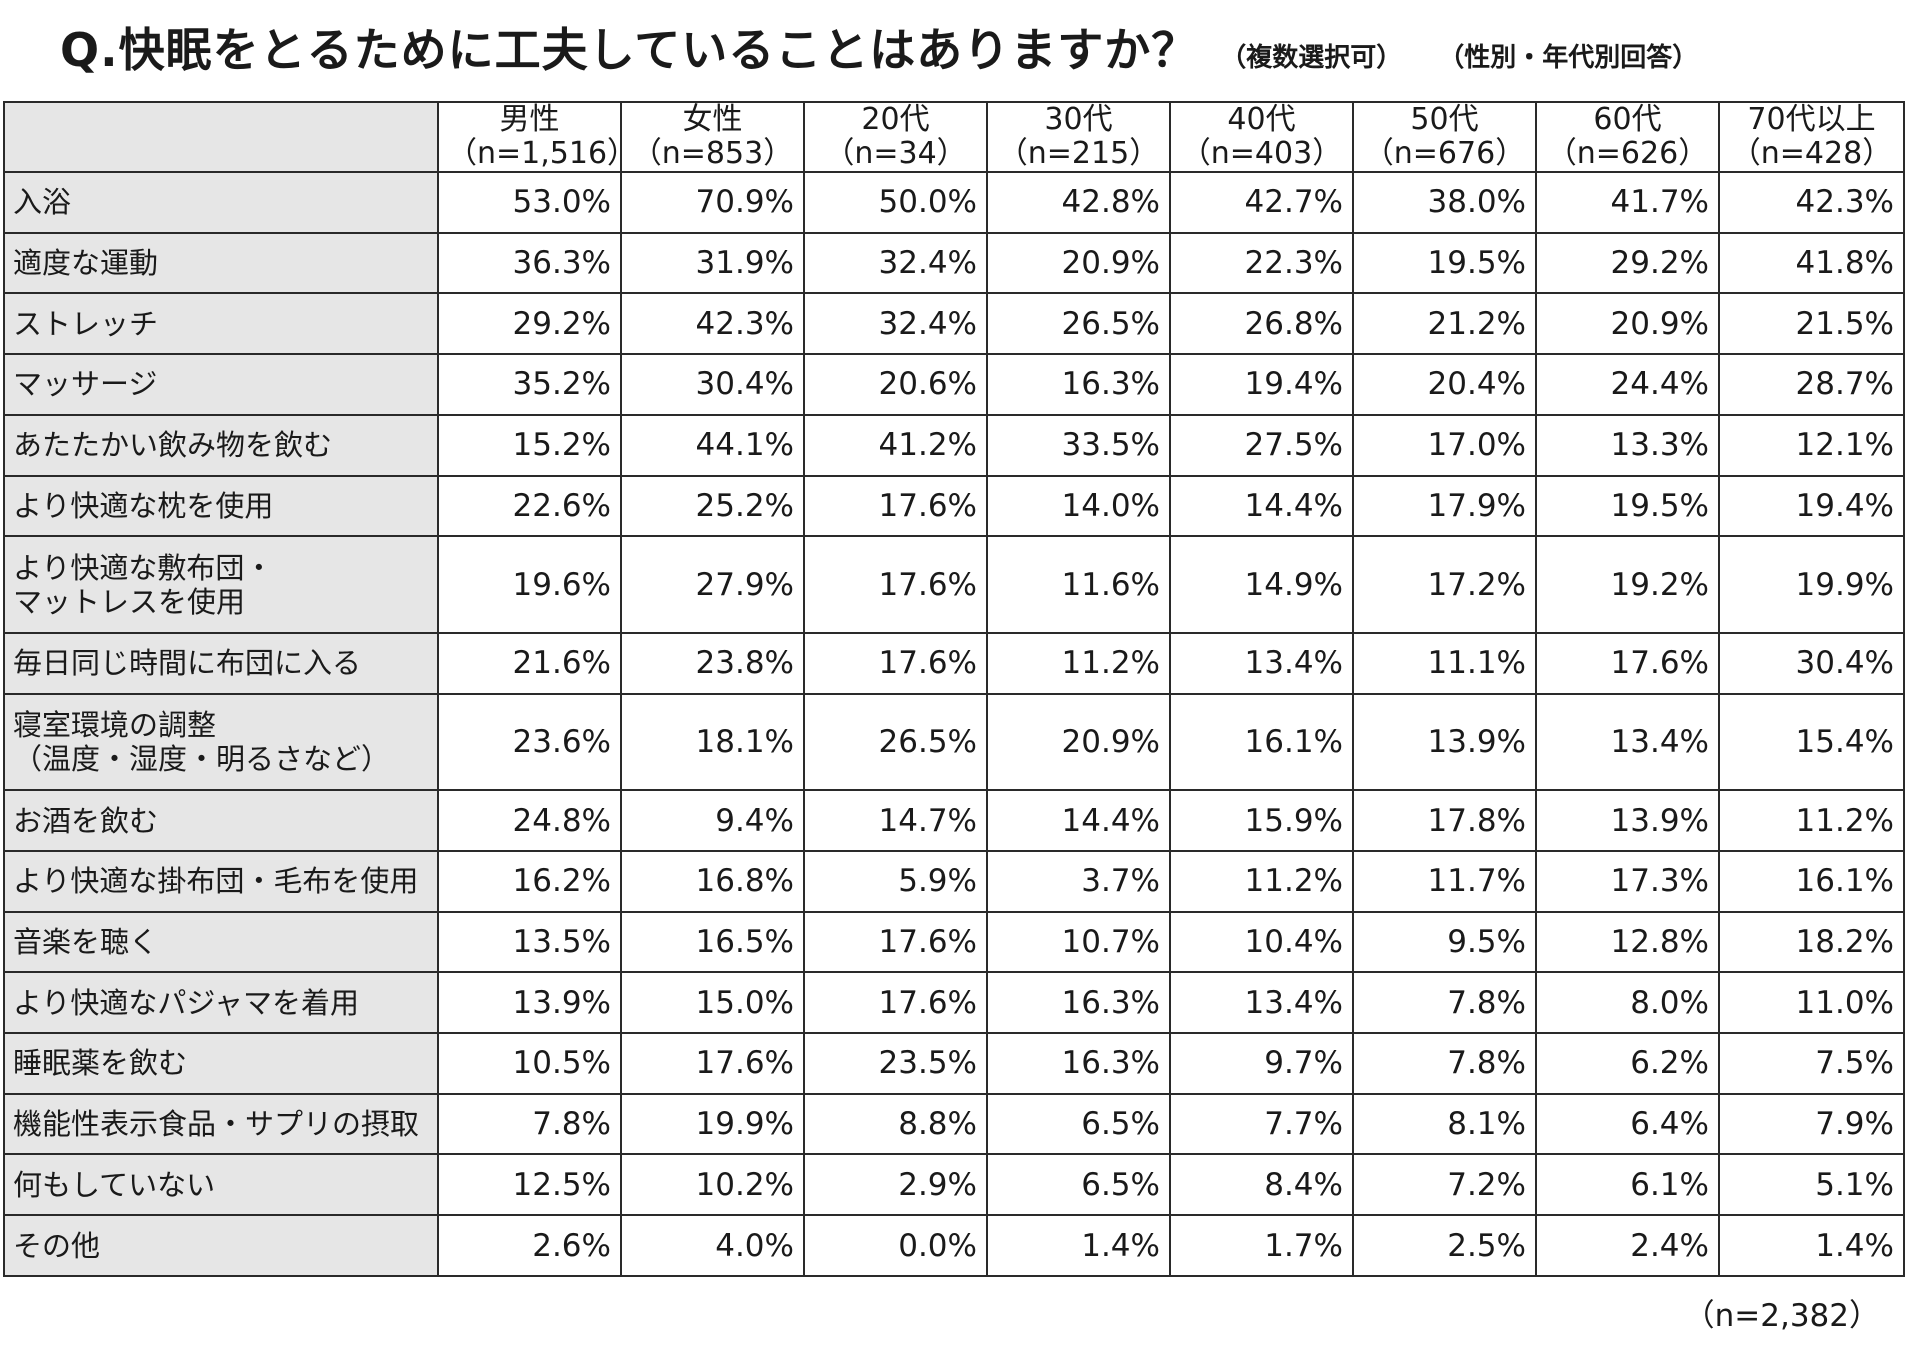 Image resolution: width=1906 pixels, height=1350 pixels. I want to click on value-cell: 11.7%, so click(1444, 881).